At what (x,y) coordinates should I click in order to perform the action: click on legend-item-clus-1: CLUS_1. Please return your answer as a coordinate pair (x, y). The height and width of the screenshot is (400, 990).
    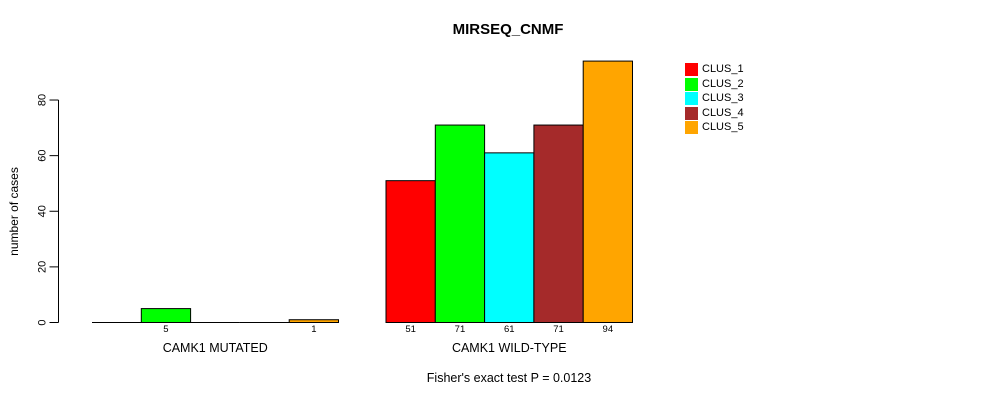
    Looking at the image, I should click on (714, 69).